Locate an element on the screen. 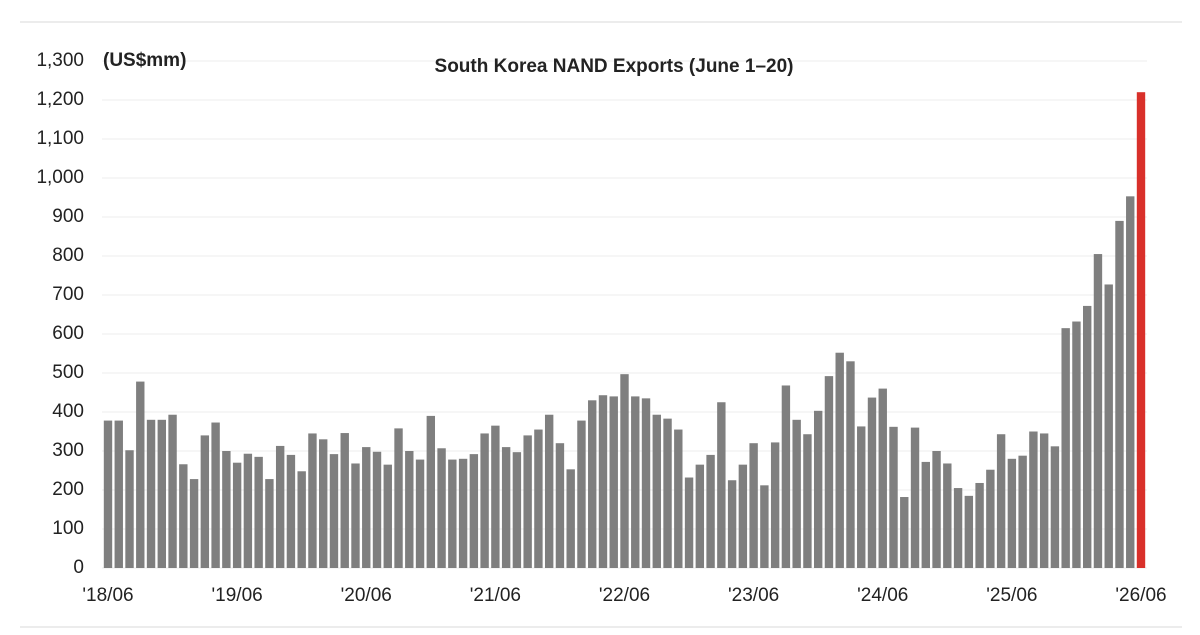 The image size is (1200, 635). x-tick-label: '26/06 is located at coordinates (1140, 595).